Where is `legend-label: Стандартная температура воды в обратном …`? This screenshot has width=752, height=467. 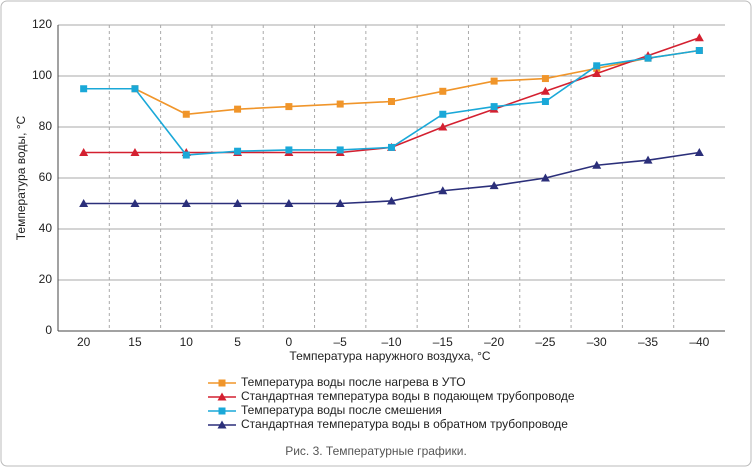 legend-label: Стандартная температура воды в обратном … is located at coordinates (404, 424).